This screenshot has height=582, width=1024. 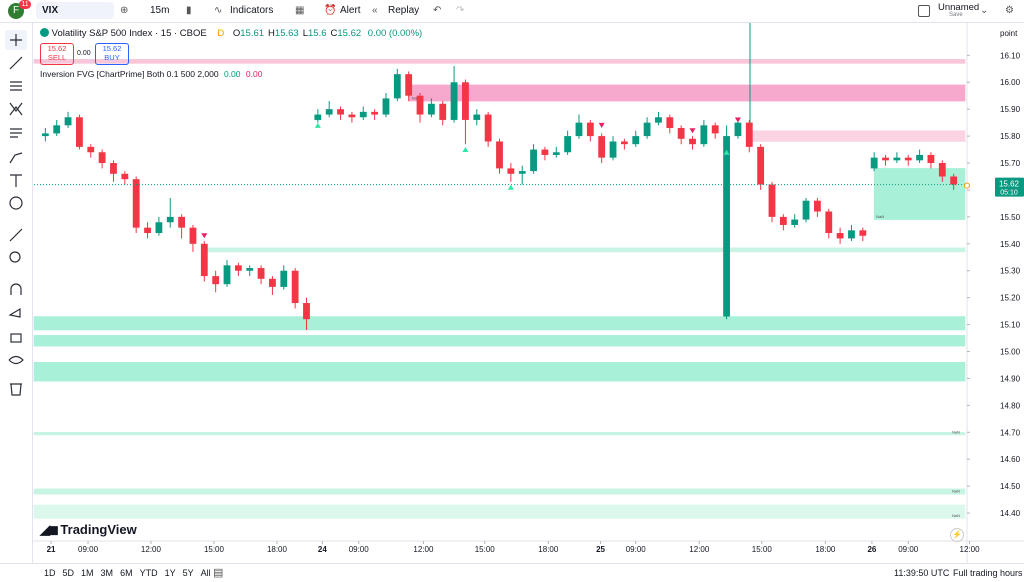 What do you see at coordinates (404, 10) in the screenshot?
I see `replay: Replay` at bounding box center [404, 10].